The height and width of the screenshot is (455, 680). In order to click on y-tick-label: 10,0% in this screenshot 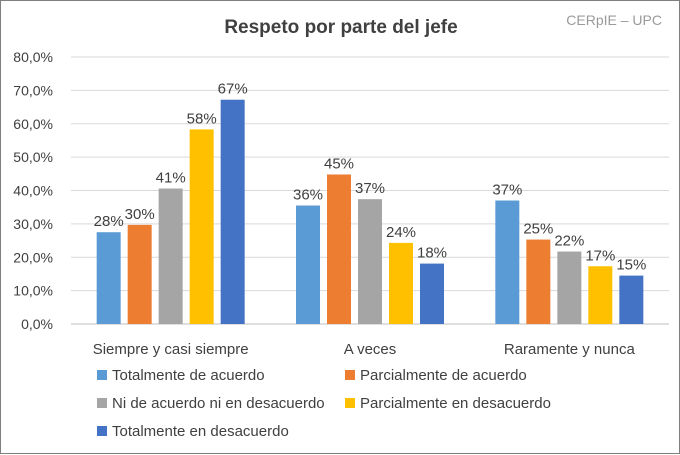, I will do `click(33, 291)`.